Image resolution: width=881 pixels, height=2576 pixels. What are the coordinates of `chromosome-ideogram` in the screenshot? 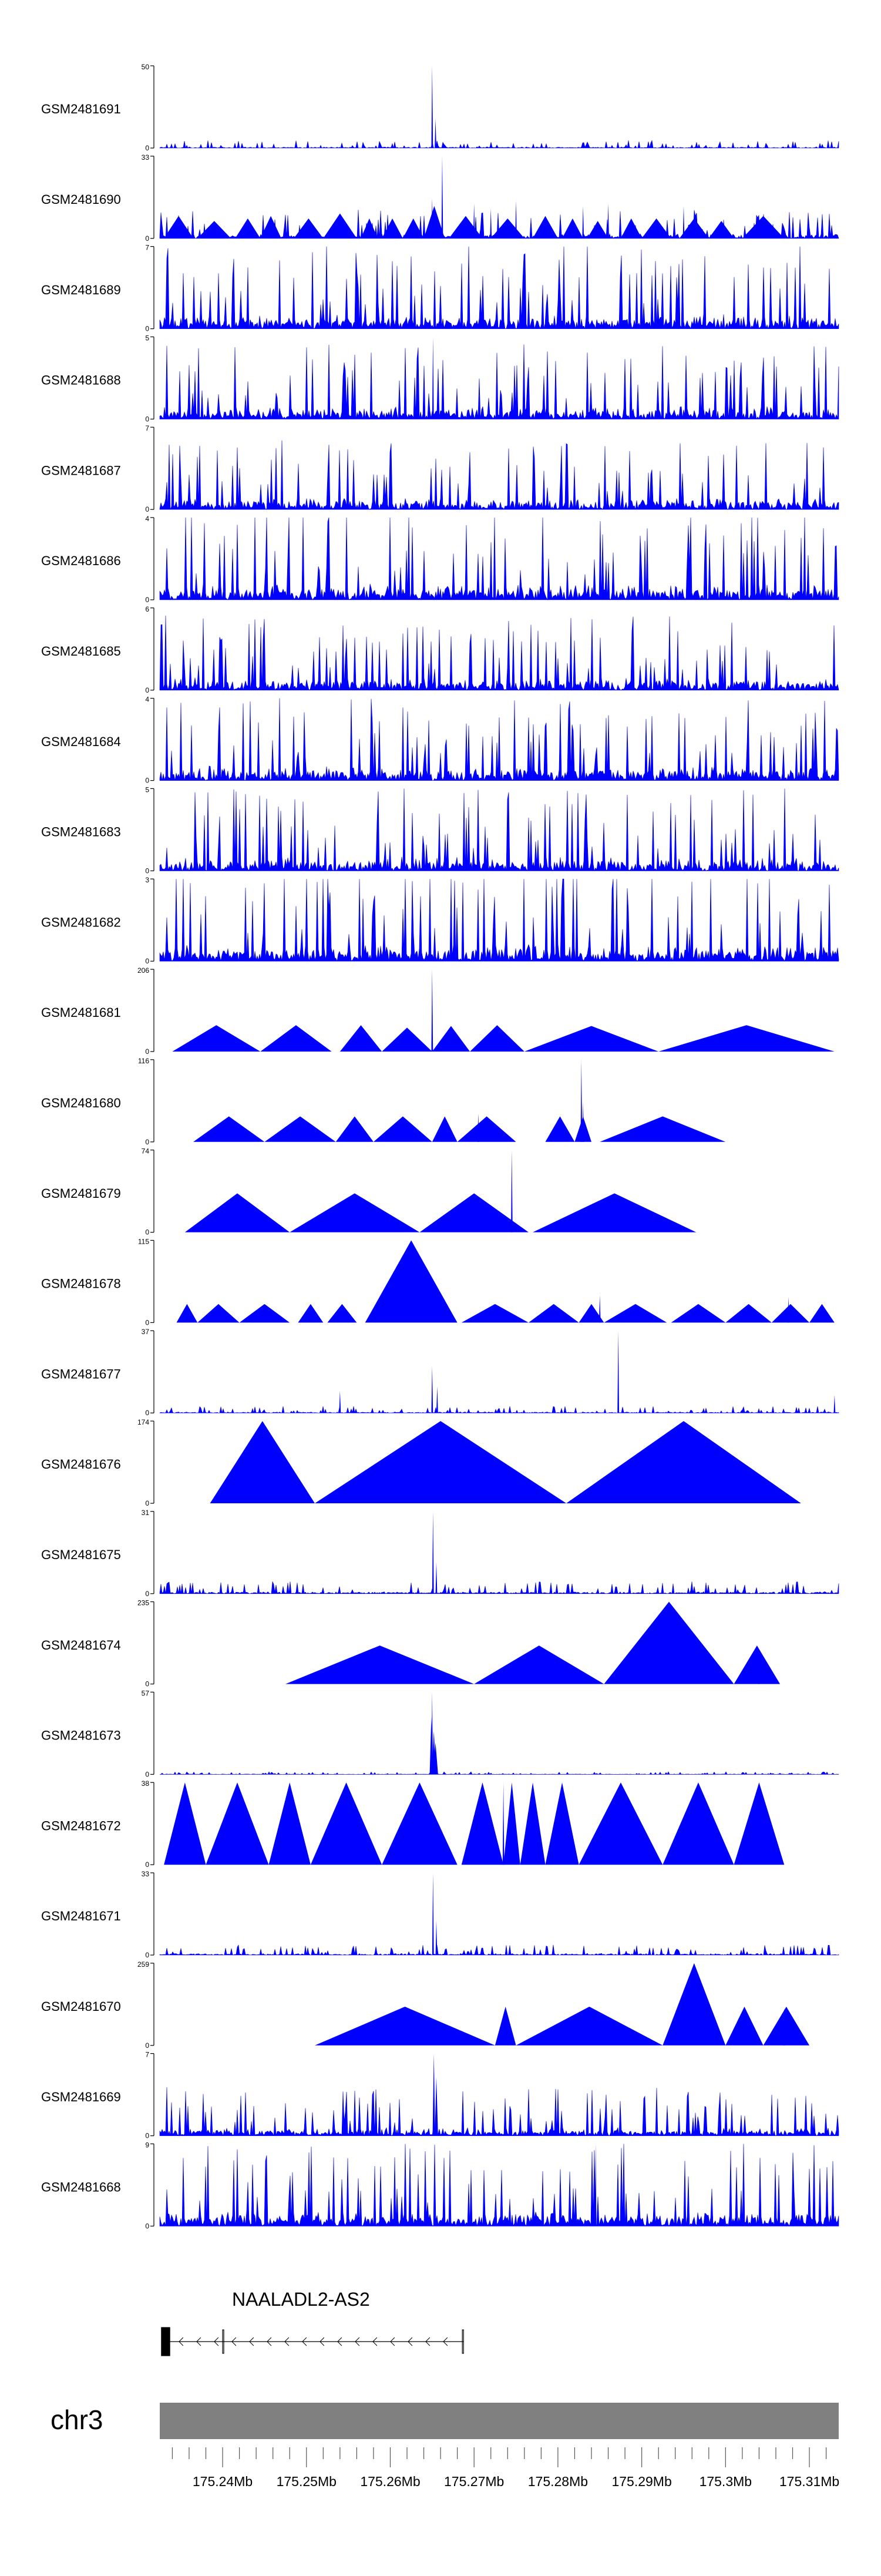 It's located at (500, 2421).